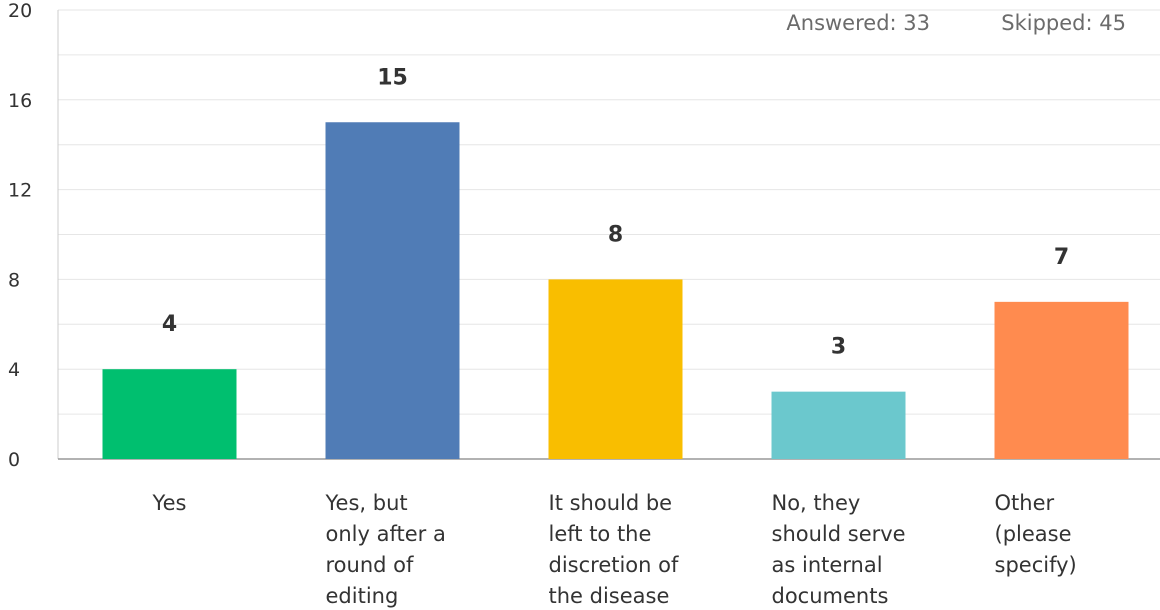  What do you see at coordinates (14, 370) in the screenshot?
I see `y-tick-label: 4` at bounding box center [14, 370].